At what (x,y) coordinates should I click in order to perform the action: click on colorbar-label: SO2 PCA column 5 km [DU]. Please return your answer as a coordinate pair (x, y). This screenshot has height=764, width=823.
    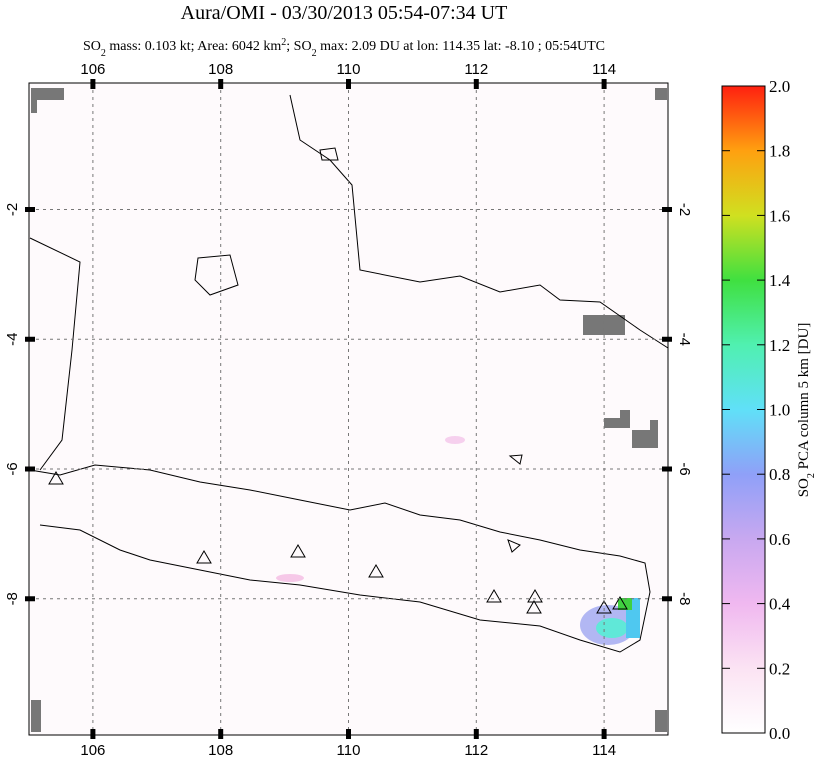
    Looking at the image, I should click on (806, 410).